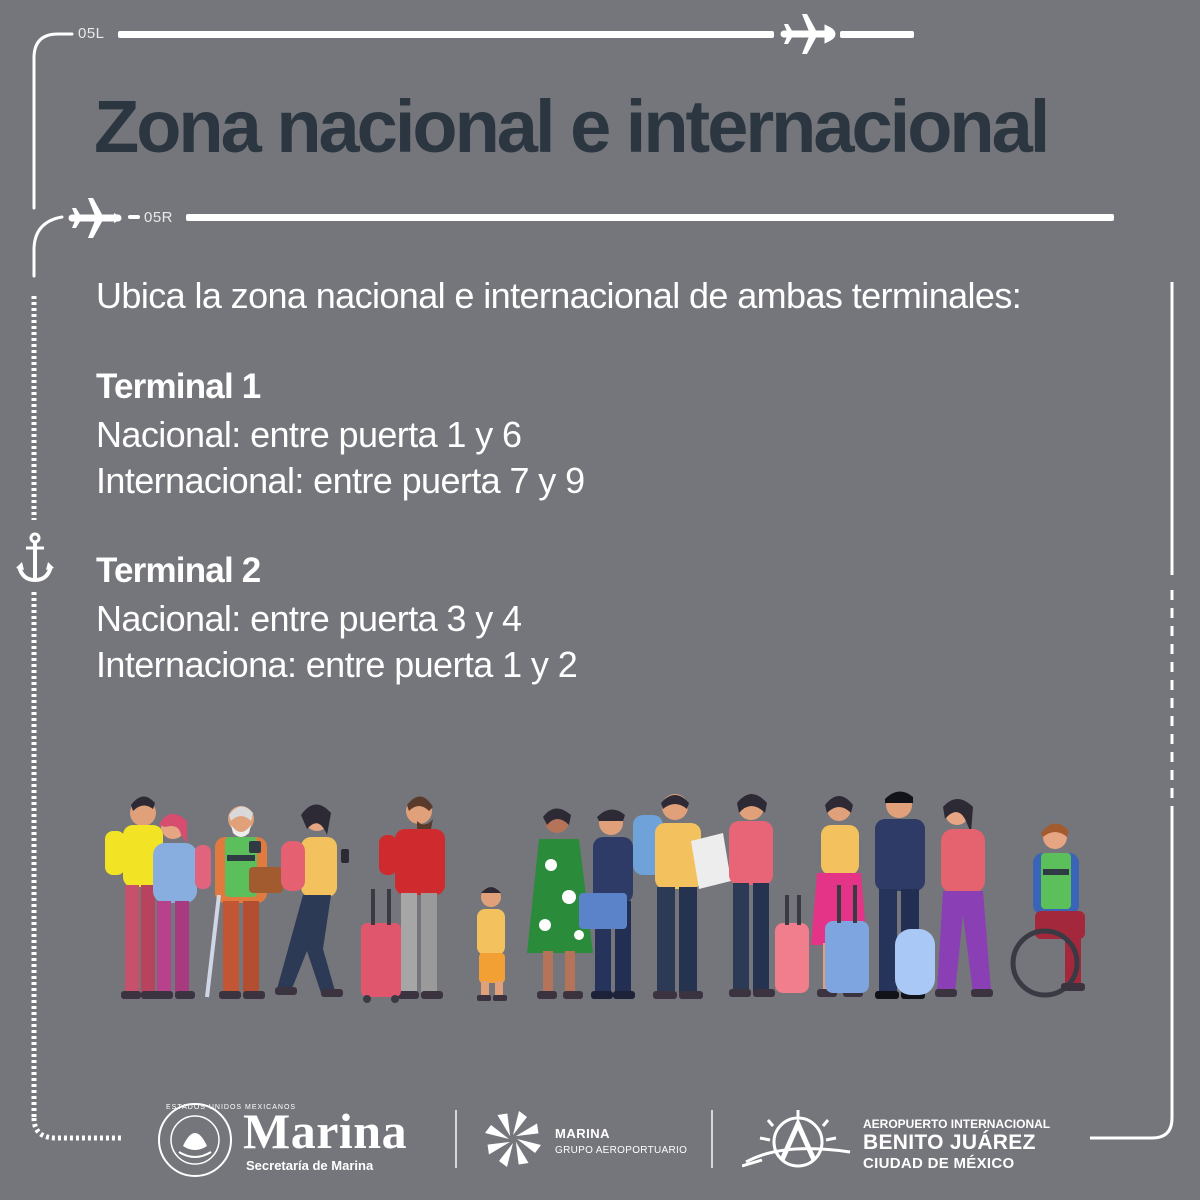 The width and height of the screenshot is (1200, 1200). What do you see at coordinates (877, 34) in the screenshot?
I see `runway-line-05l-end` at bounding box center [877, 34].